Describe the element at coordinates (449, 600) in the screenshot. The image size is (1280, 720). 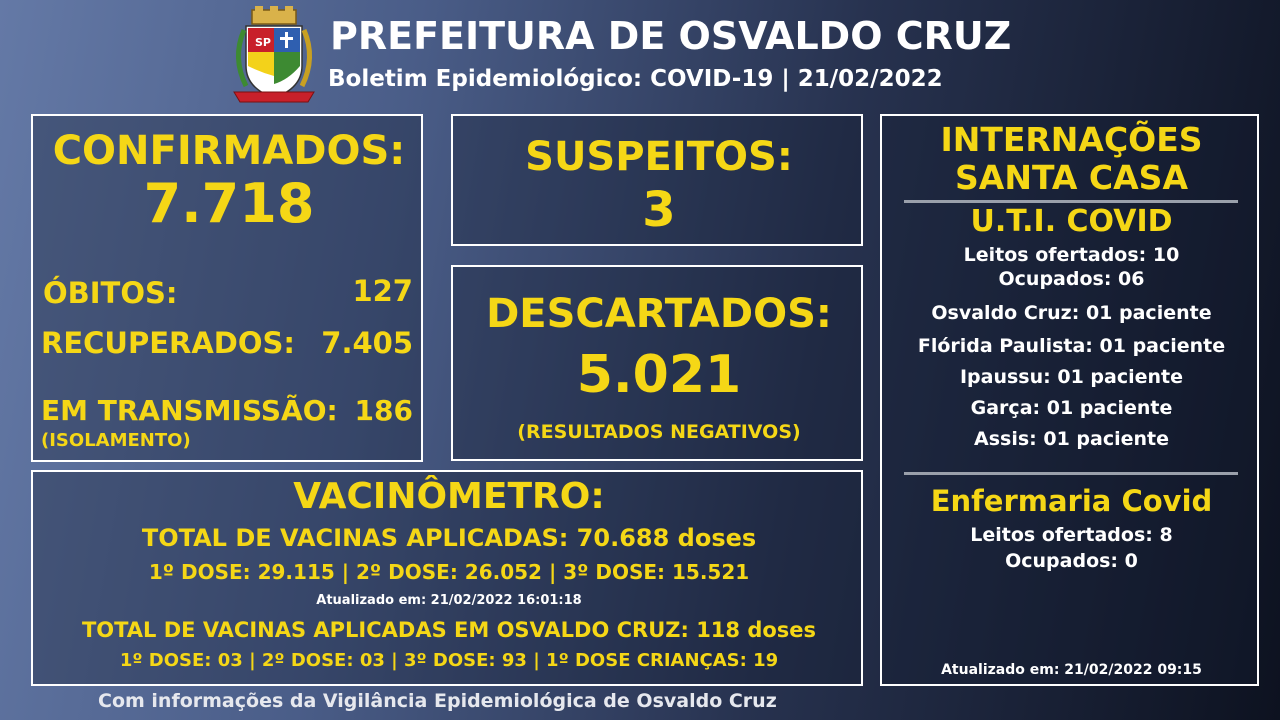
I see `vacinas-updated: Atualizado em: 21/02/2022 16:01:18` at that location.